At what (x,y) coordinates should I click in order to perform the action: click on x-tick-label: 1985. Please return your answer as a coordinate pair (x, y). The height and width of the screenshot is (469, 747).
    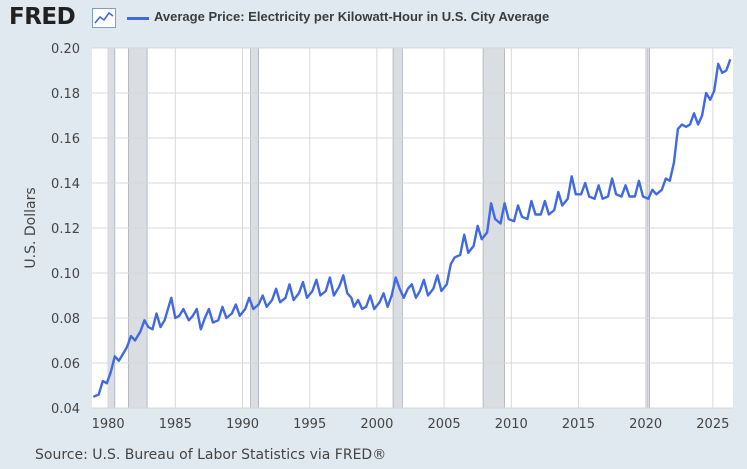
    Looking at the image, I should click on (175, 424).